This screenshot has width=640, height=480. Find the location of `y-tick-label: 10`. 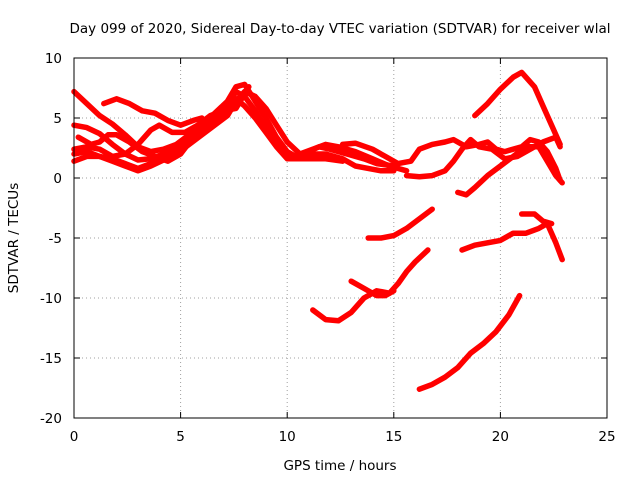

y-tick-label: 10 is located at coordinates (53, 59).